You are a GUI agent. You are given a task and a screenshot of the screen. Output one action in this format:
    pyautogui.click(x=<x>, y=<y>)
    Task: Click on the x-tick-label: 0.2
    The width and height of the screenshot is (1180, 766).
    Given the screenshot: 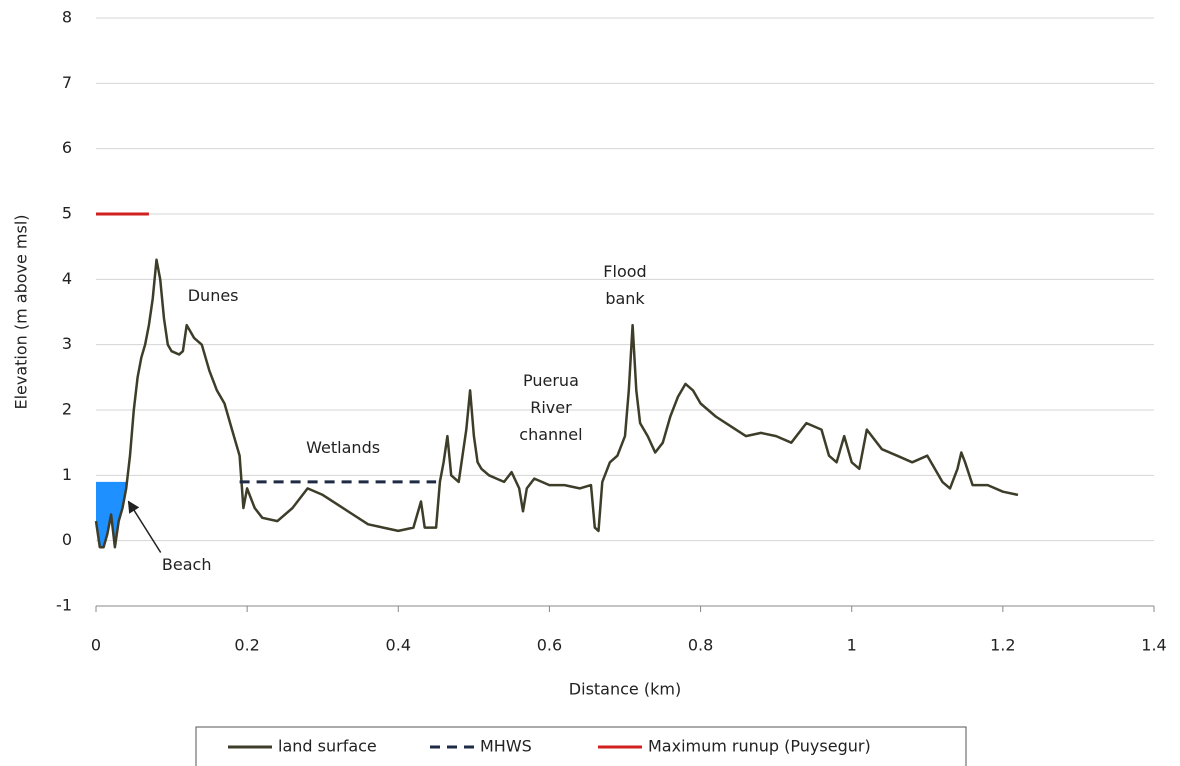 What is the action you would take?
    pyautogui.click(x=246, y=645)
    